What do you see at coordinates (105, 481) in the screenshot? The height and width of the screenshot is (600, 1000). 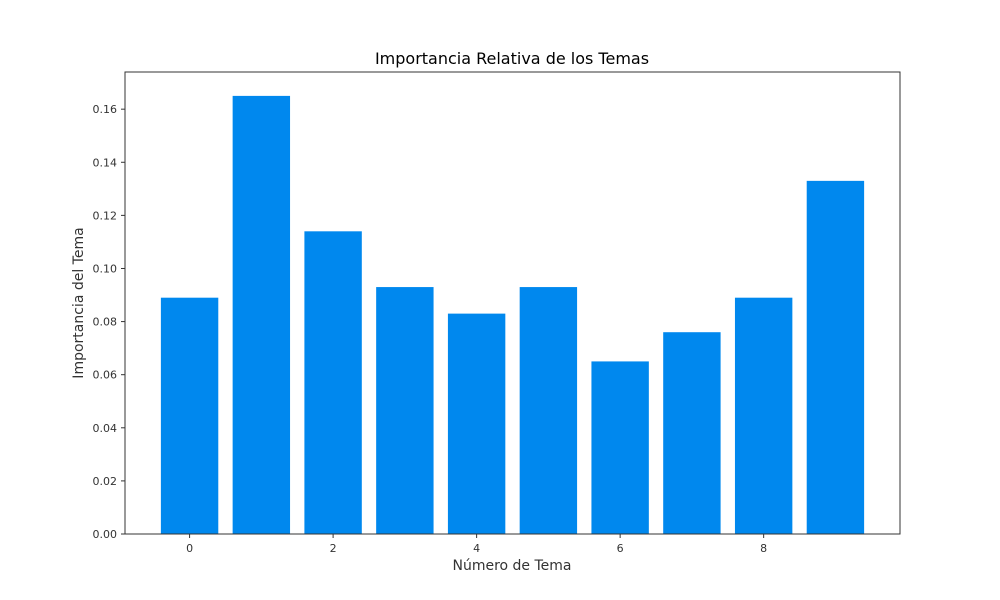 I see `y-tick-label: 0.02` at bounding box center [105, 481].